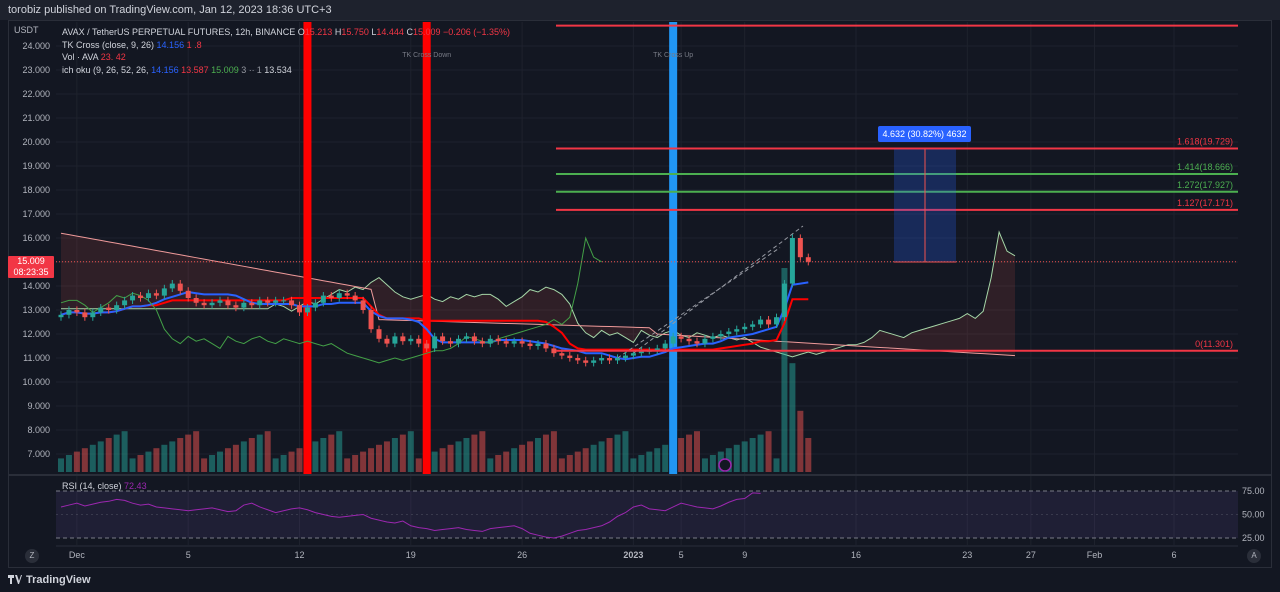 This screenshot has width=1280, height=592. What do you see at coordinates (633, 555) in the screenshot?
I see `time-tick-label: 2023` at bounding box center [633, 555].